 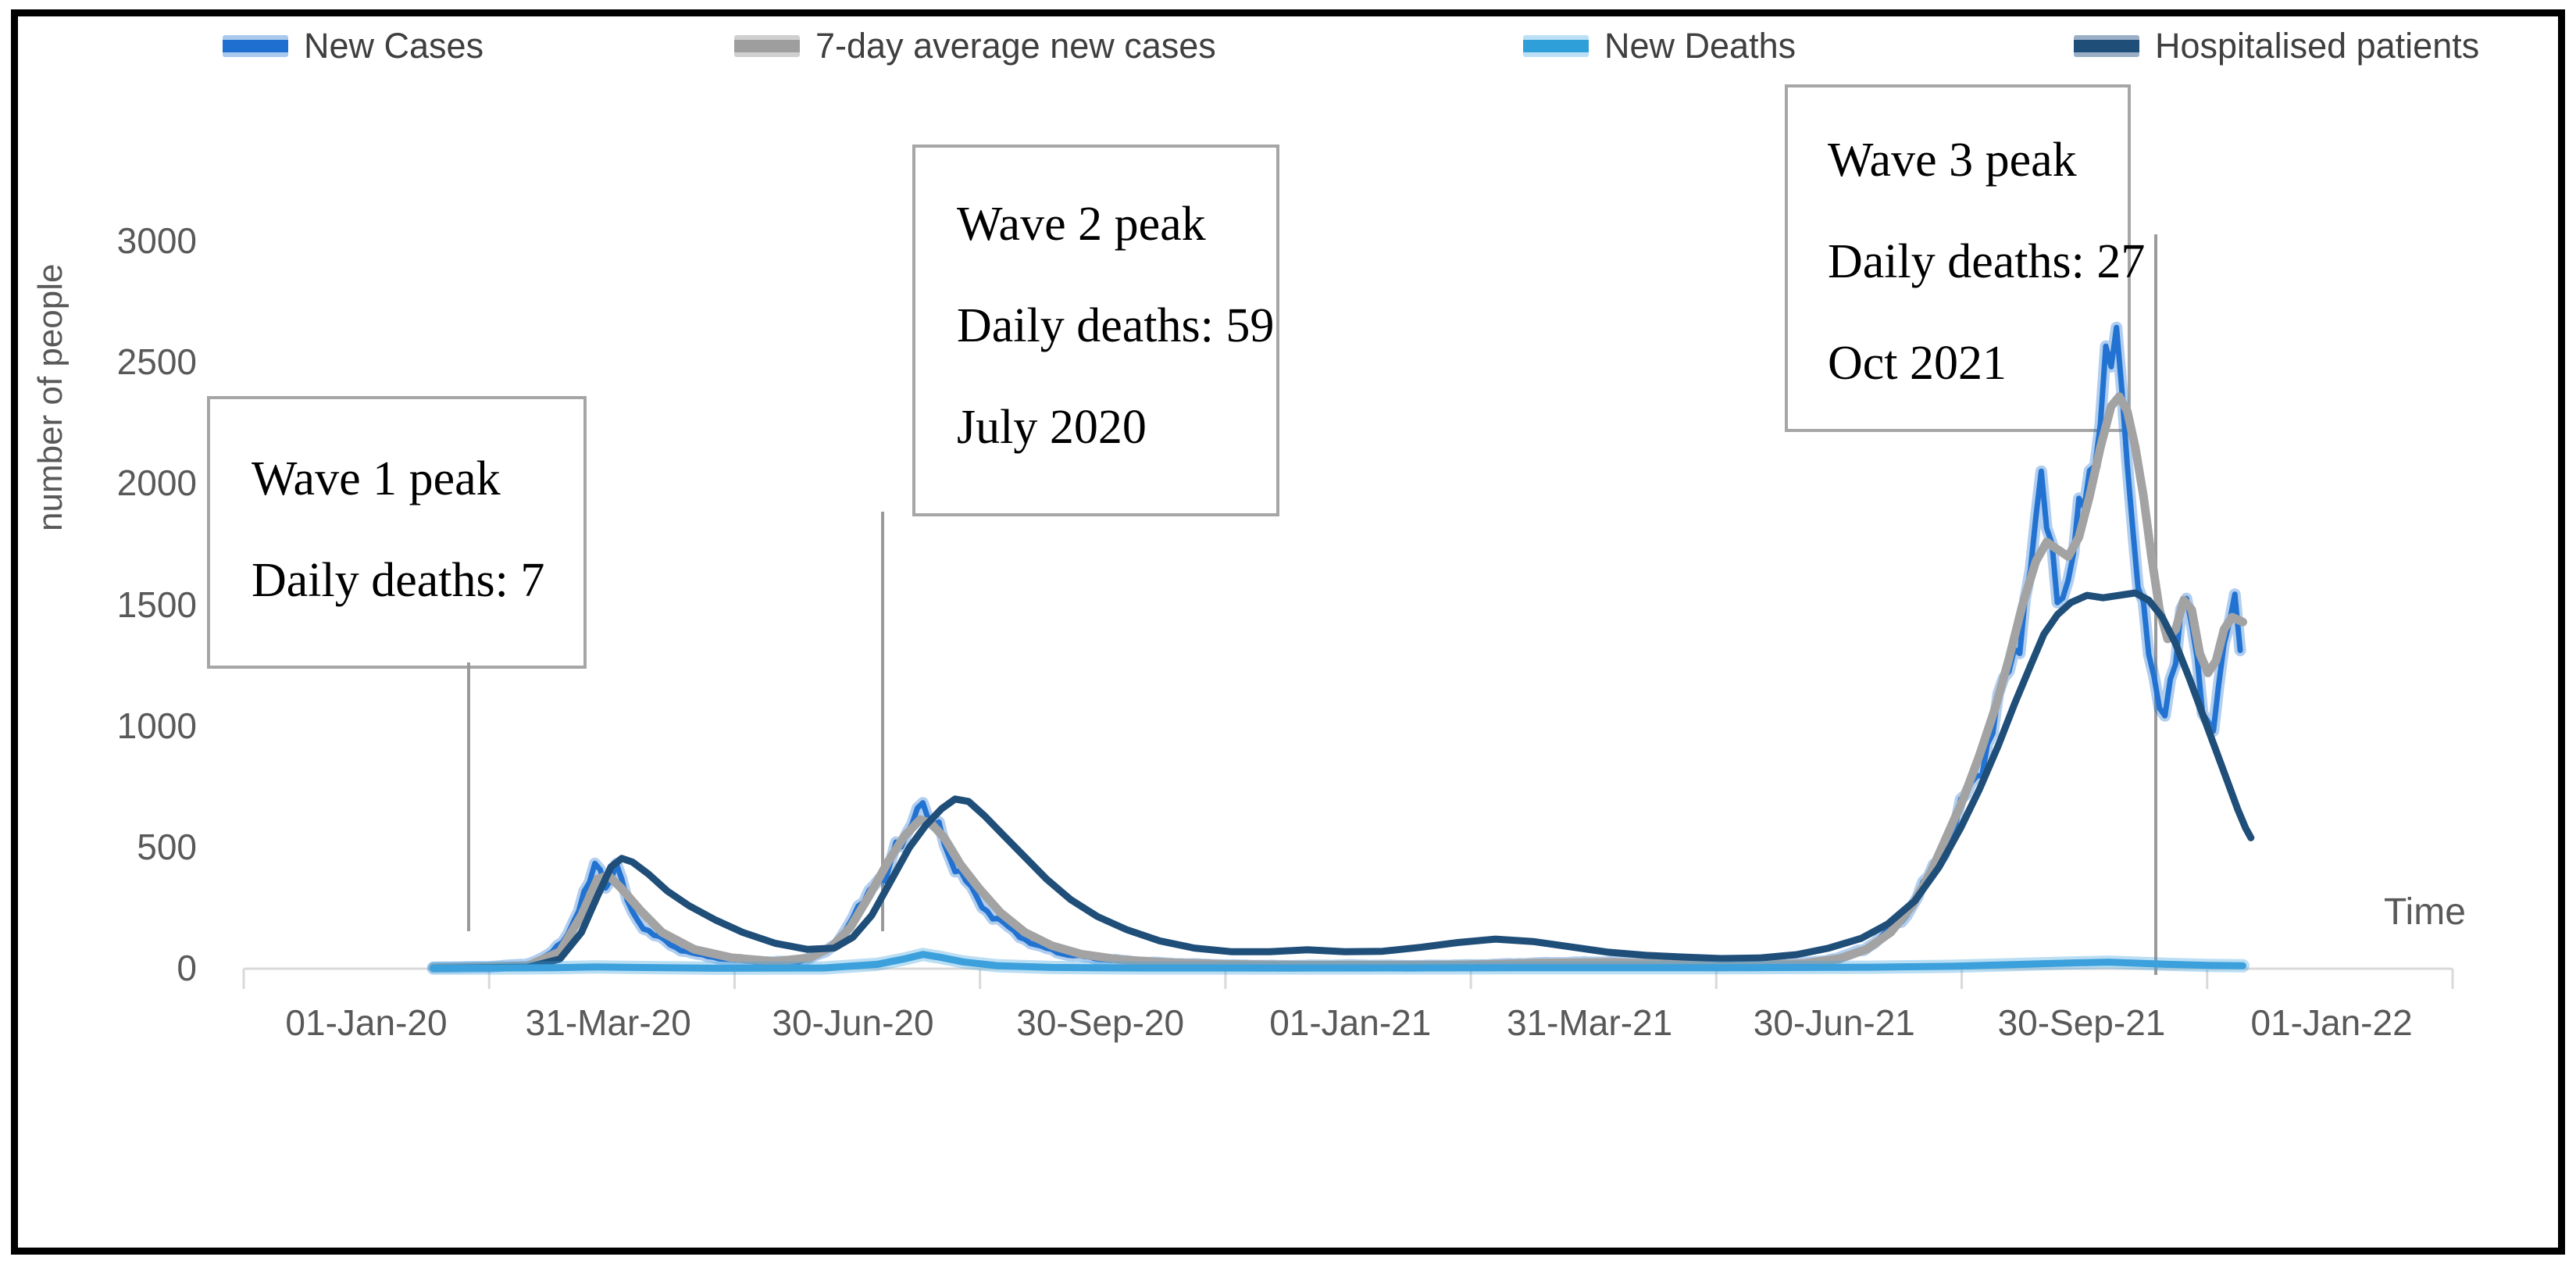 What do you see at coordinates (167, 846) in the screenshot?
I see `y-tick-label-500: 500` at bounding box center [167, 846].